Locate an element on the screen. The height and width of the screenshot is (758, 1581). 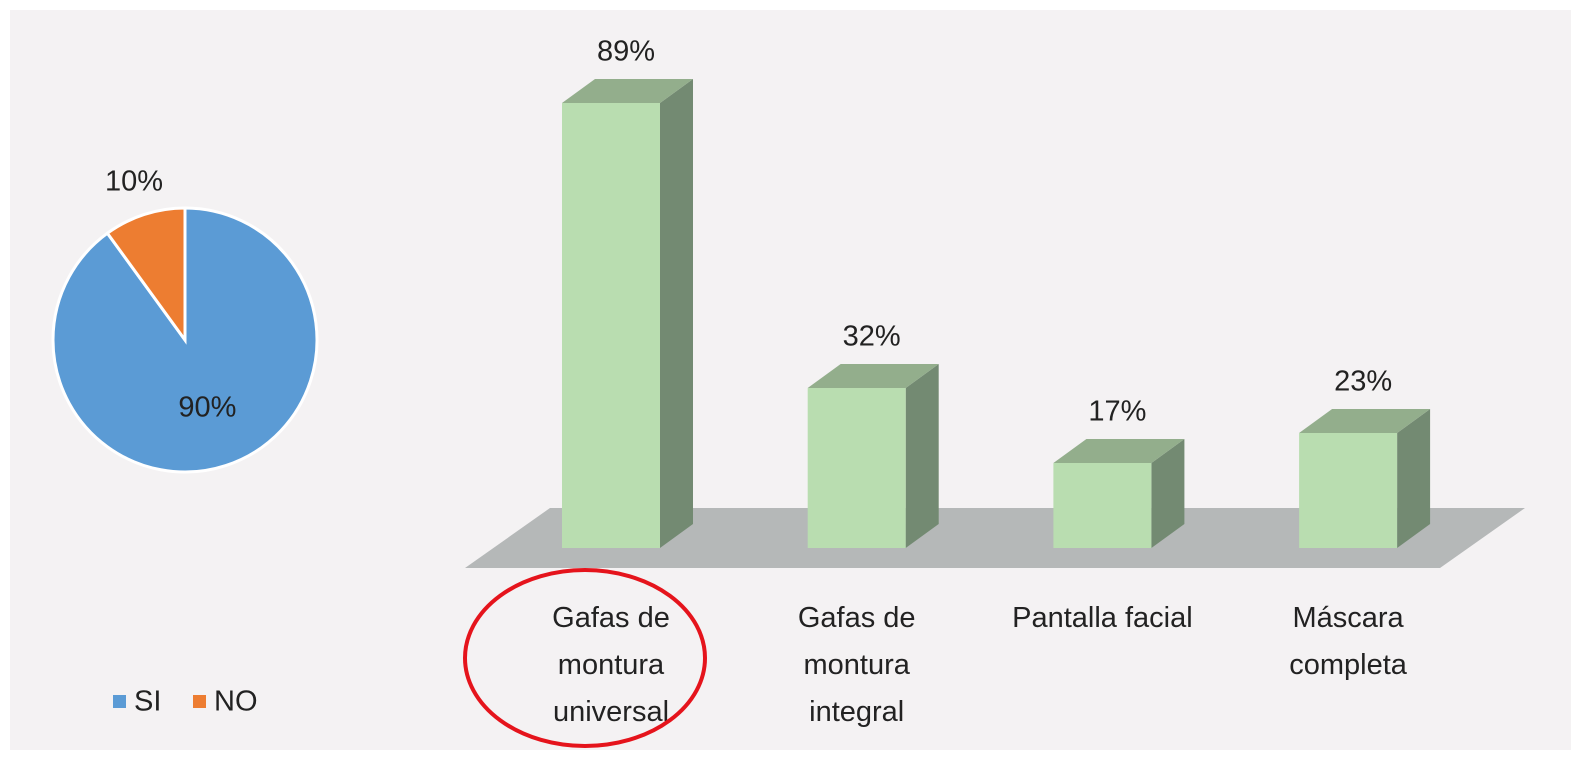
legend-label: NO is located at coordinates (236, 702).